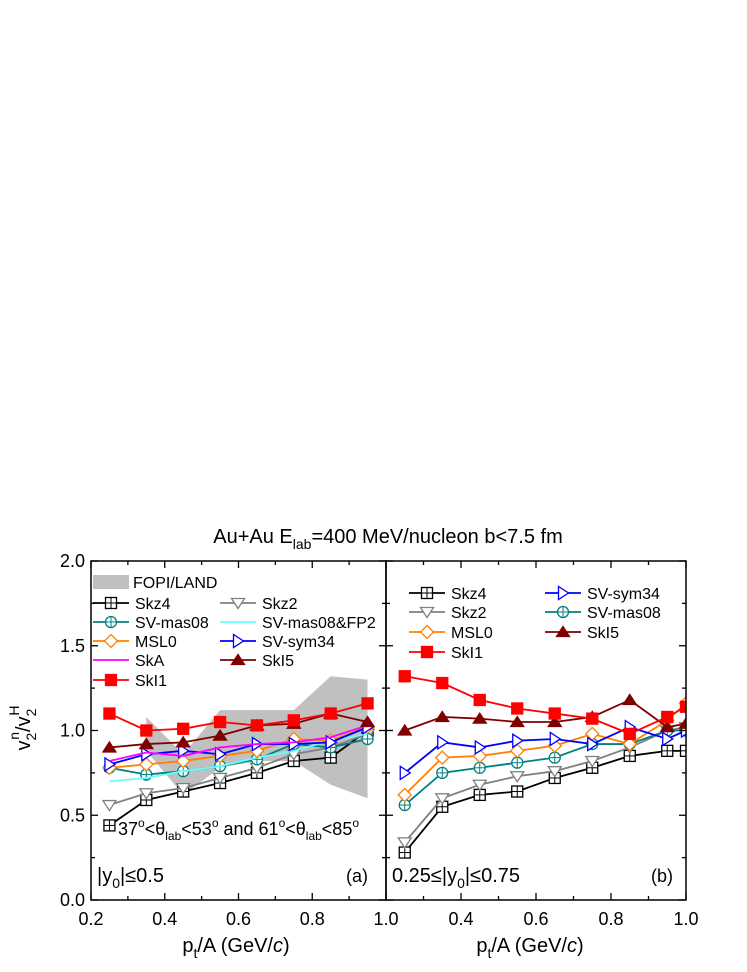  I want to click on panel-b-label: (b), so click(662, 876).